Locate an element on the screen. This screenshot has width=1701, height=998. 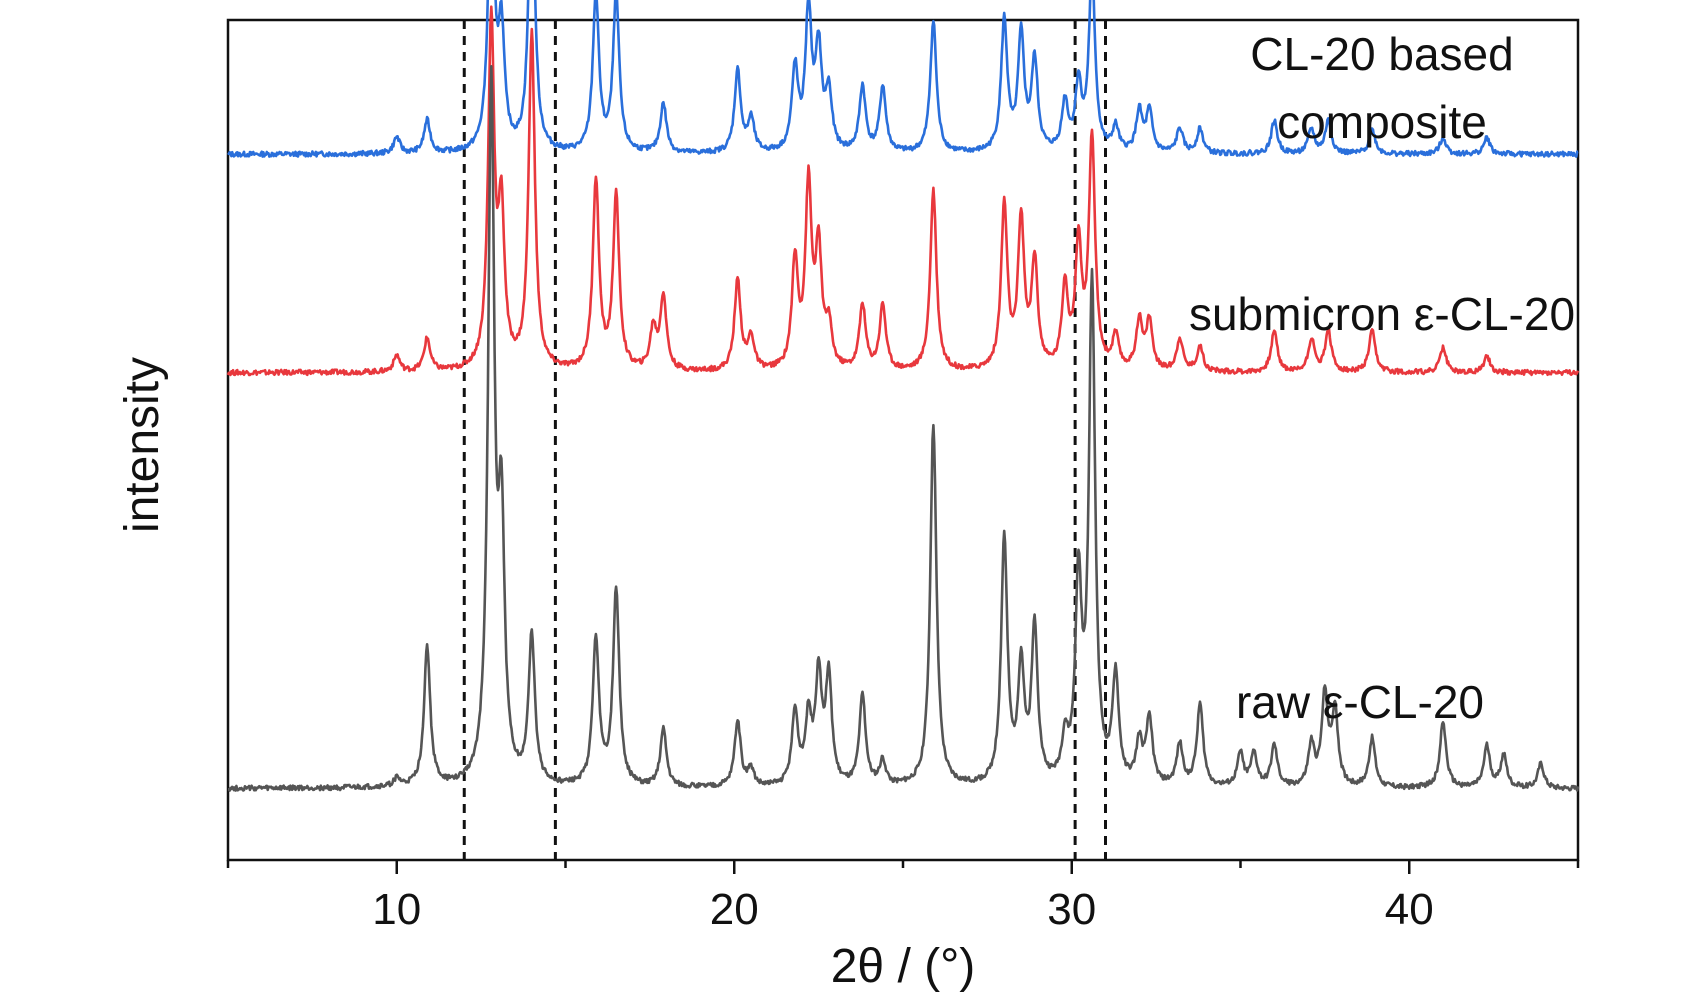
y-axis-label: intensity is located at coordinates (142, 445).